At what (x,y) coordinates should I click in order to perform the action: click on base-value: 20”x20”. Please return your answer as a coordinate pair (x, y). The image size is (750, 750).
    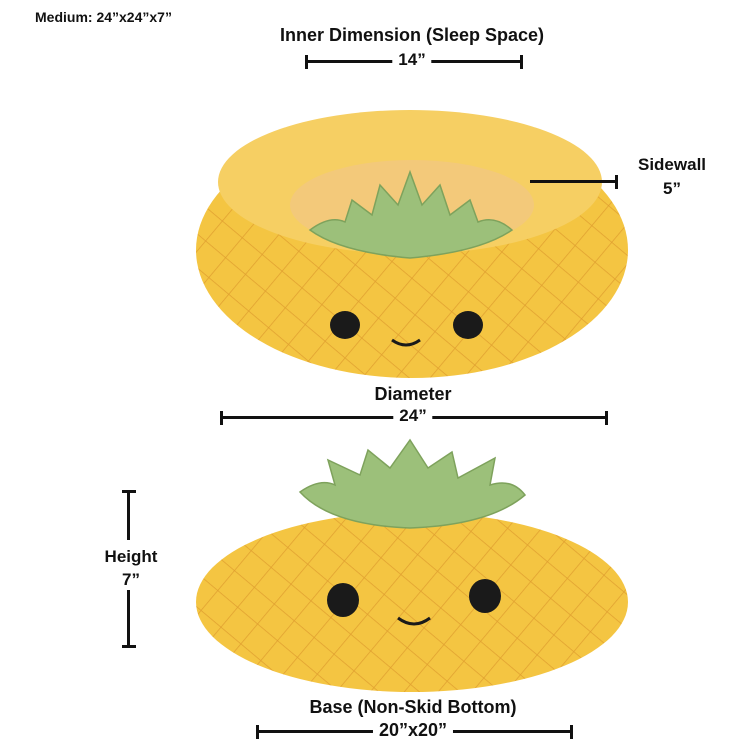
    Looking at the image, I should click on (413, 730).